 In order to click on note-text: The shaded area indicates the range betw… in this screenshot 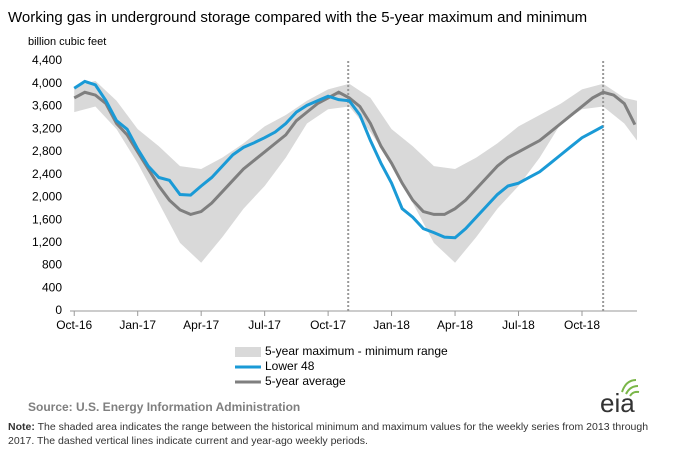, I will do `click(328, 434)`.